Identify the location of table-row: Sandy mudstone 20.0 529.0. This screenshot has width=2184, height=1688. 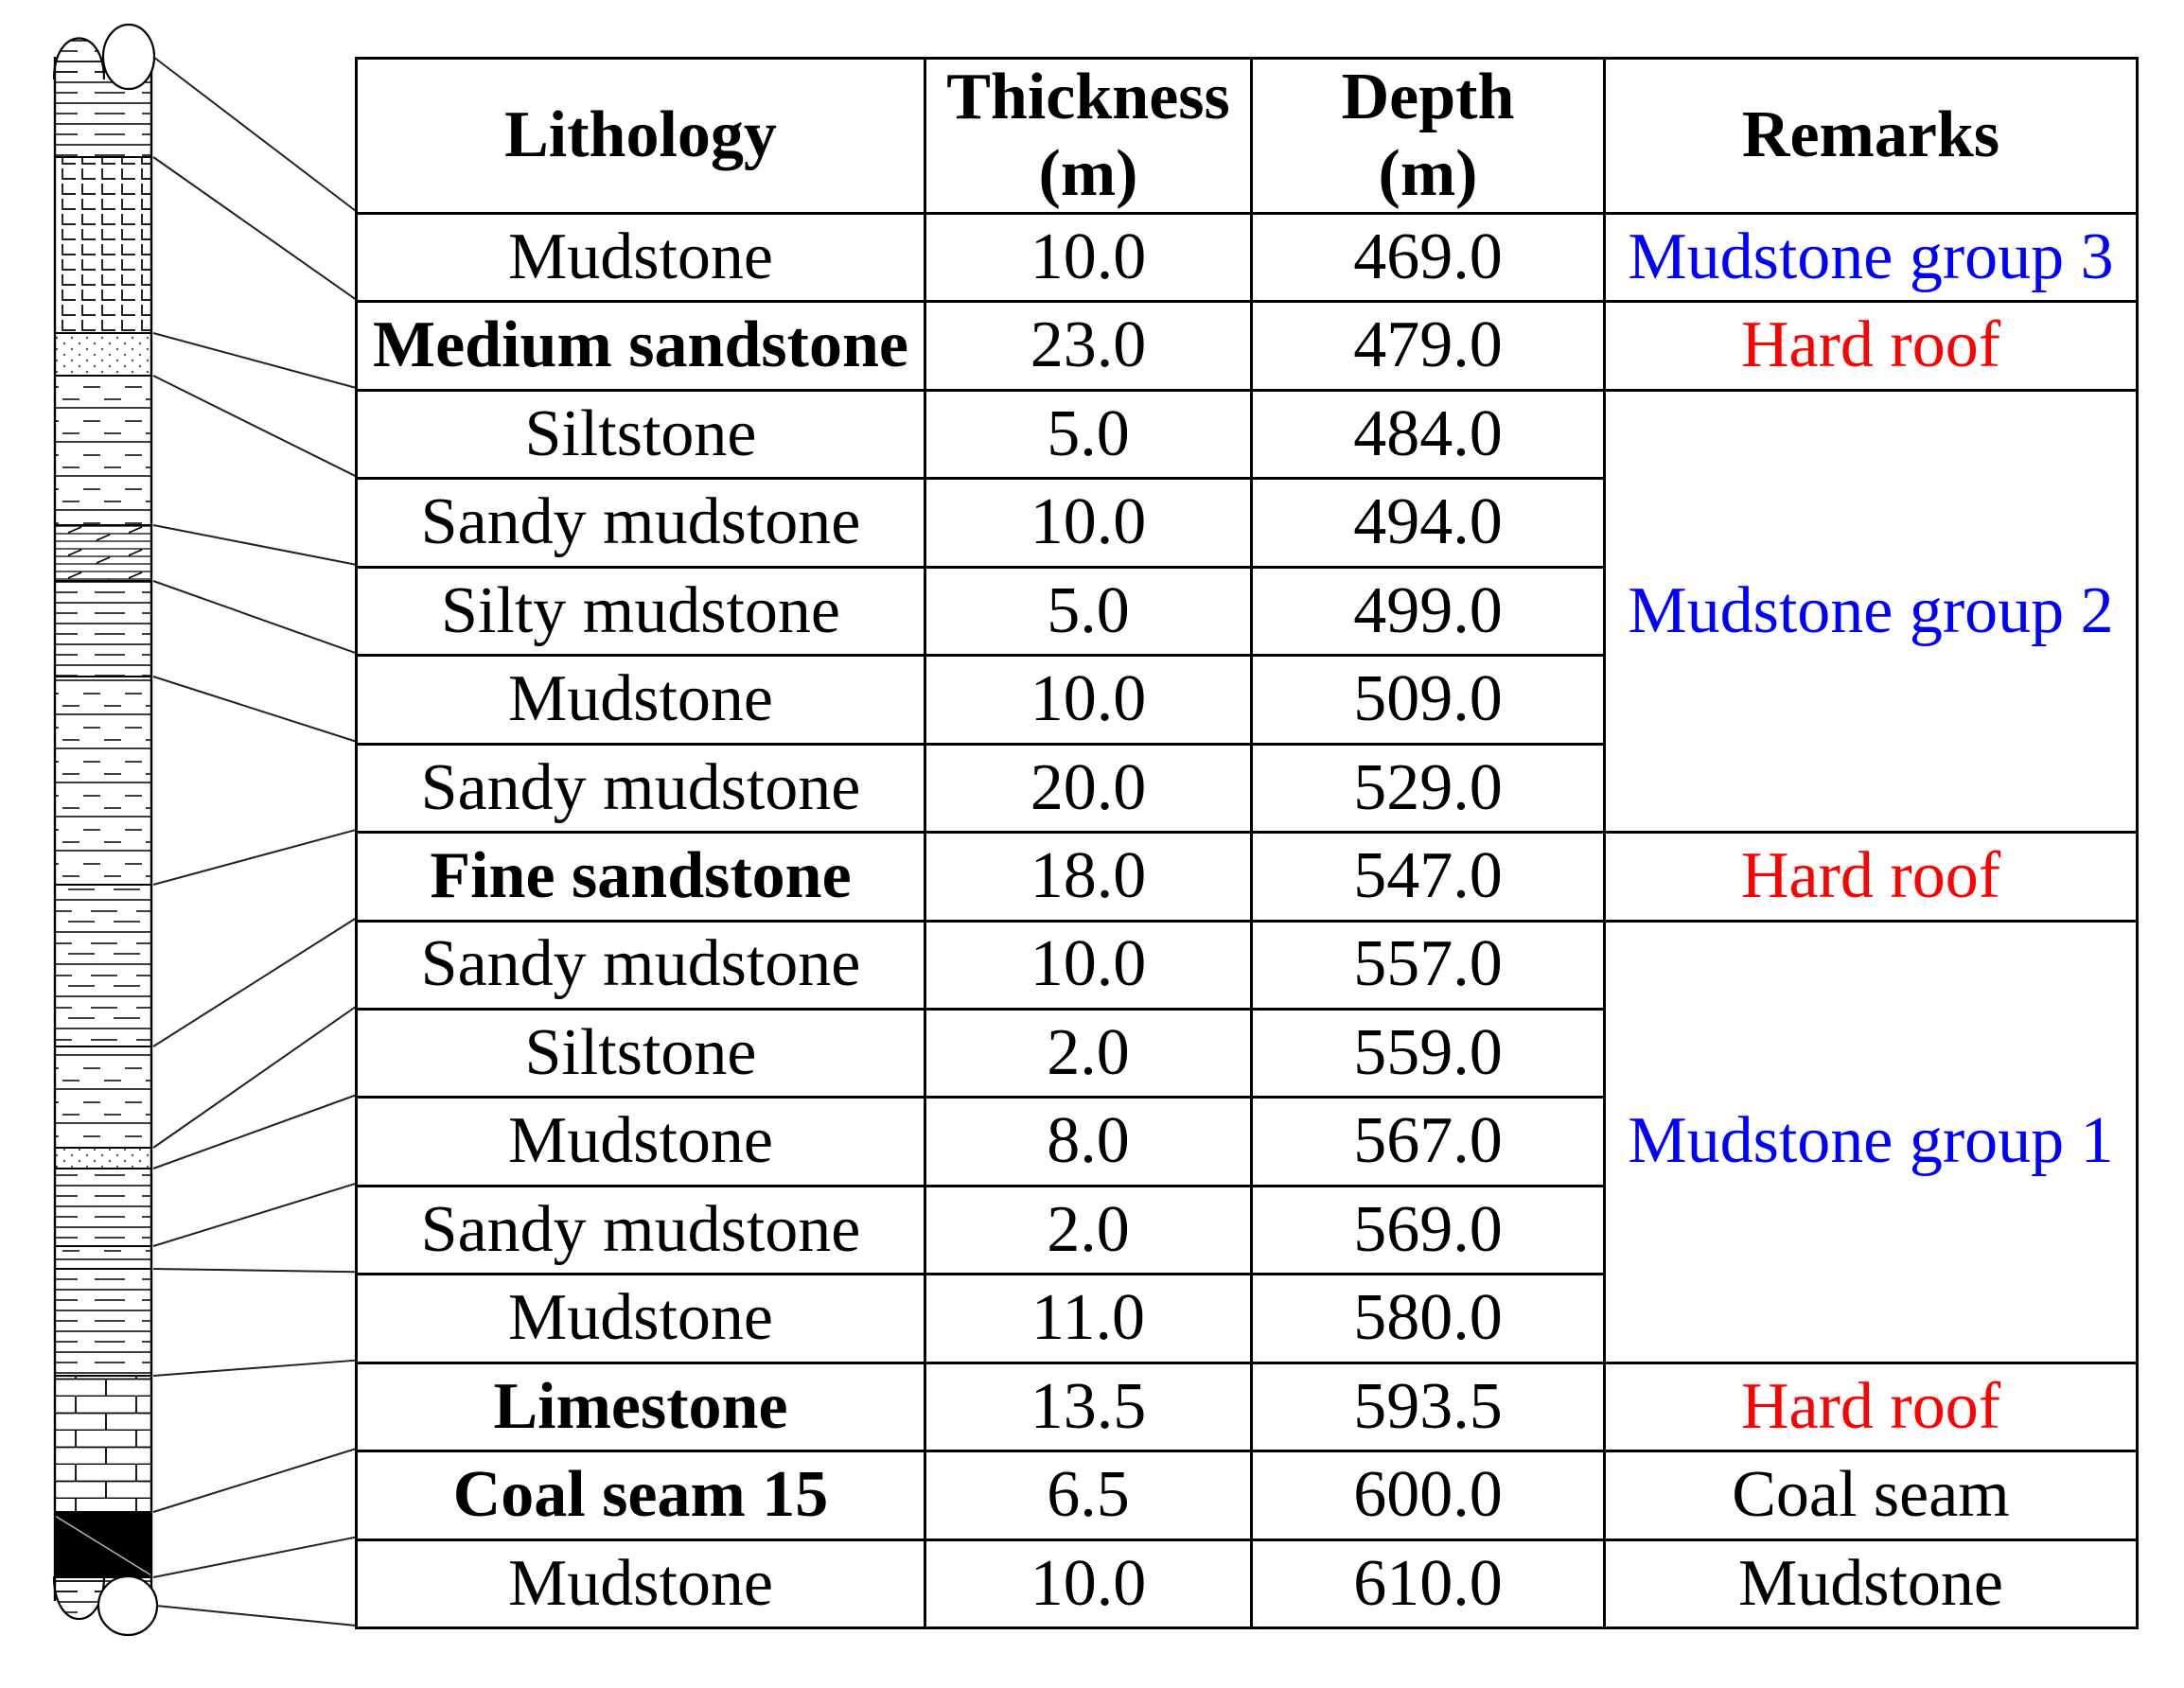
(1247, 788).